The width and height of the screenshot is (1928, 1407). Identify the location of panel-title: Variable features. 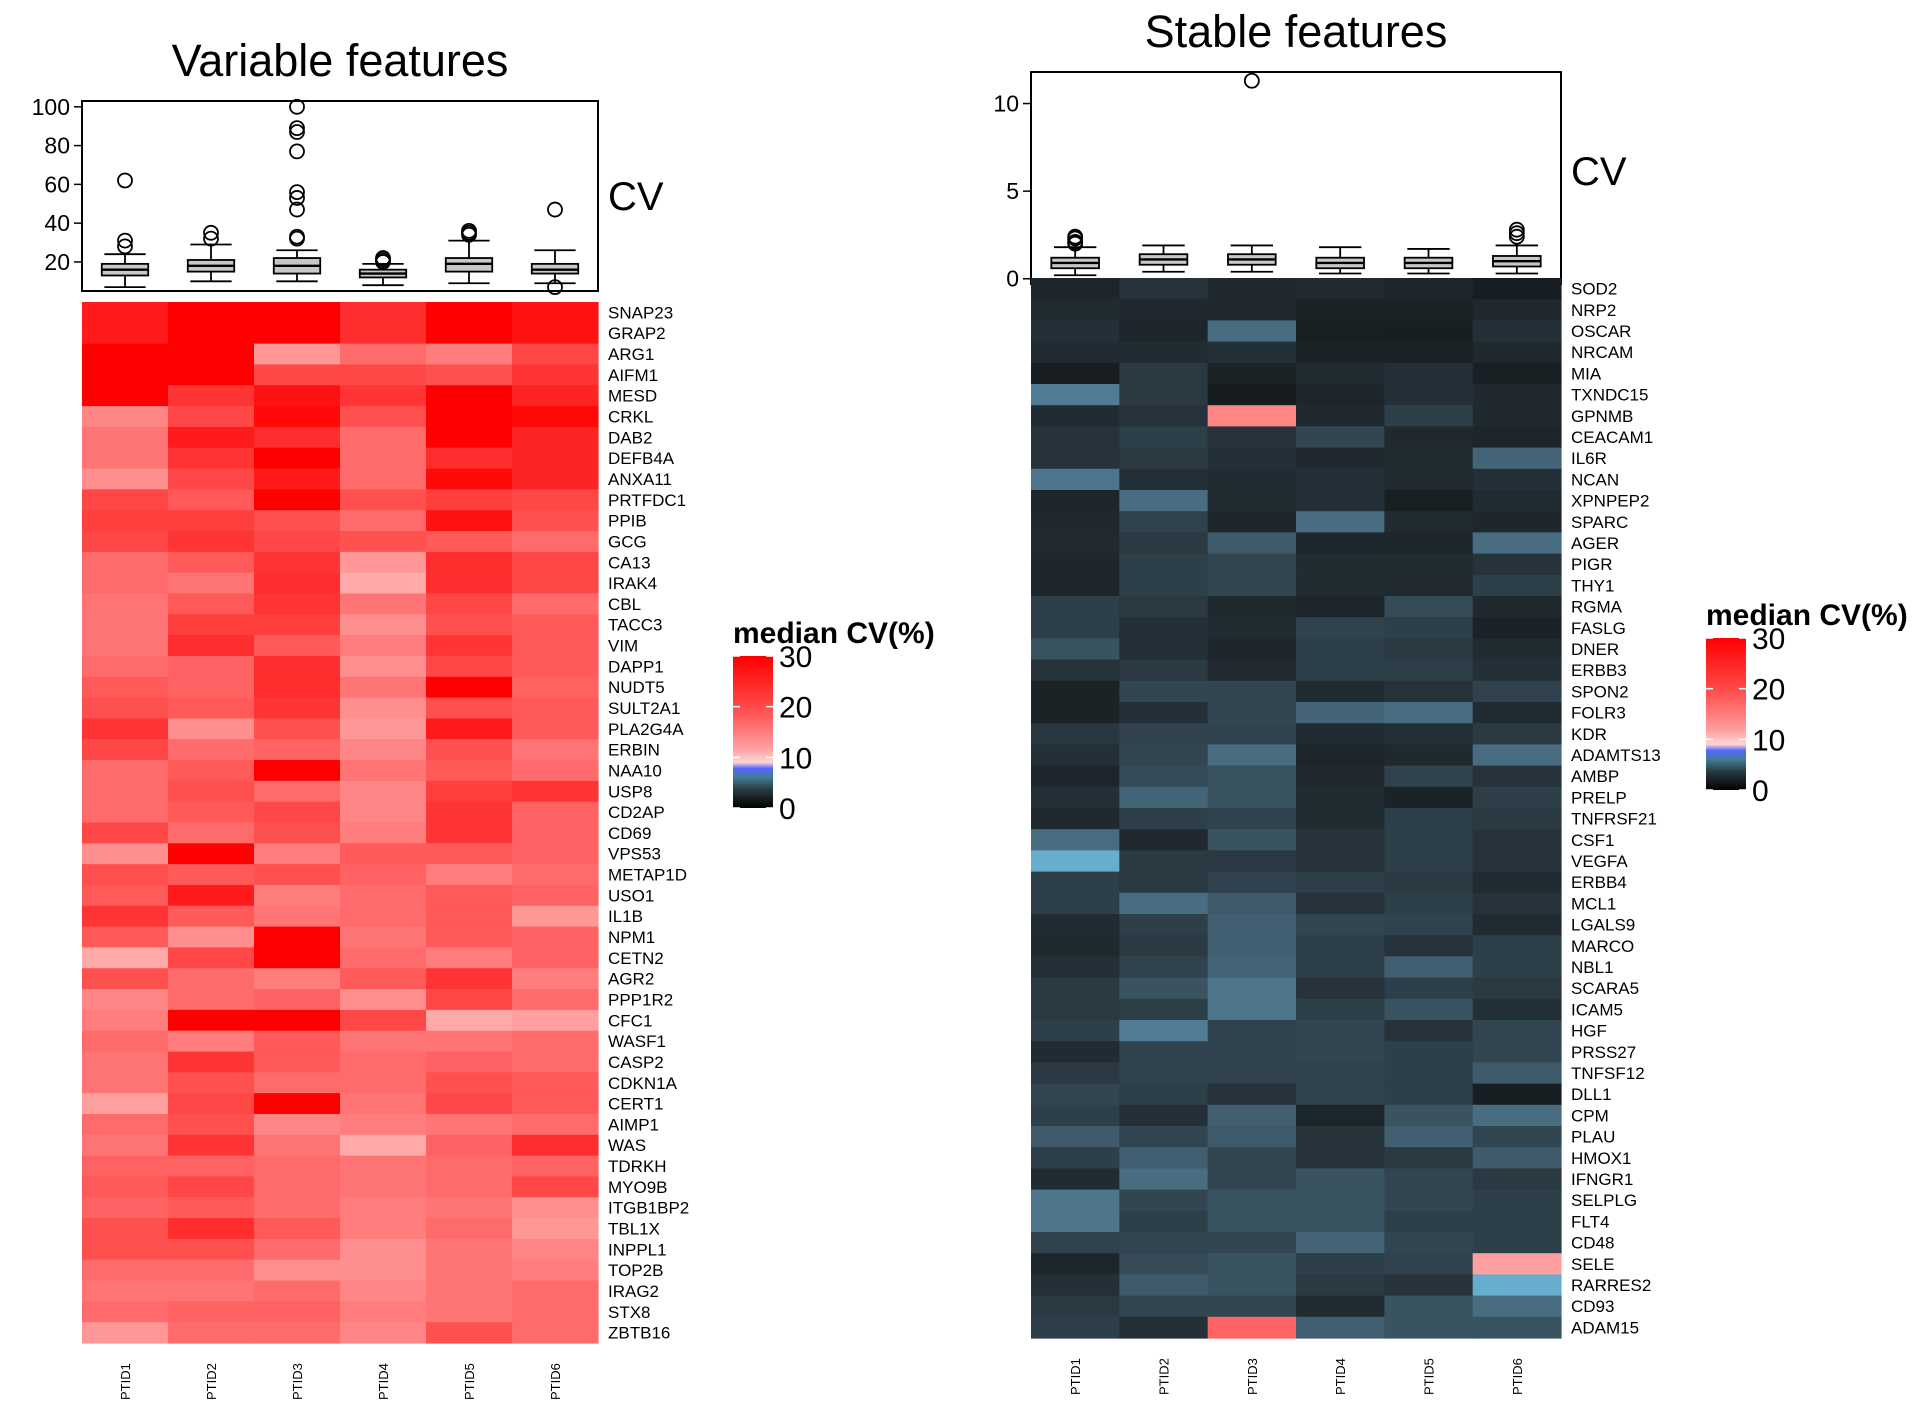
(340, 60).